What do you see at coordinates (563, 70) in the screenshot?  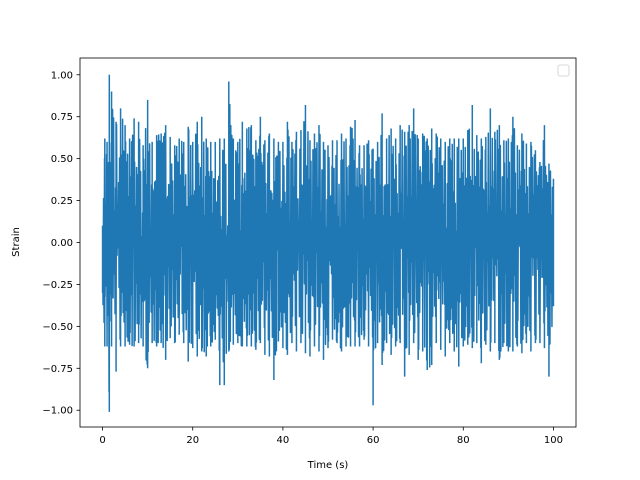 I see `legend-box` at bounding box center [563, 70].